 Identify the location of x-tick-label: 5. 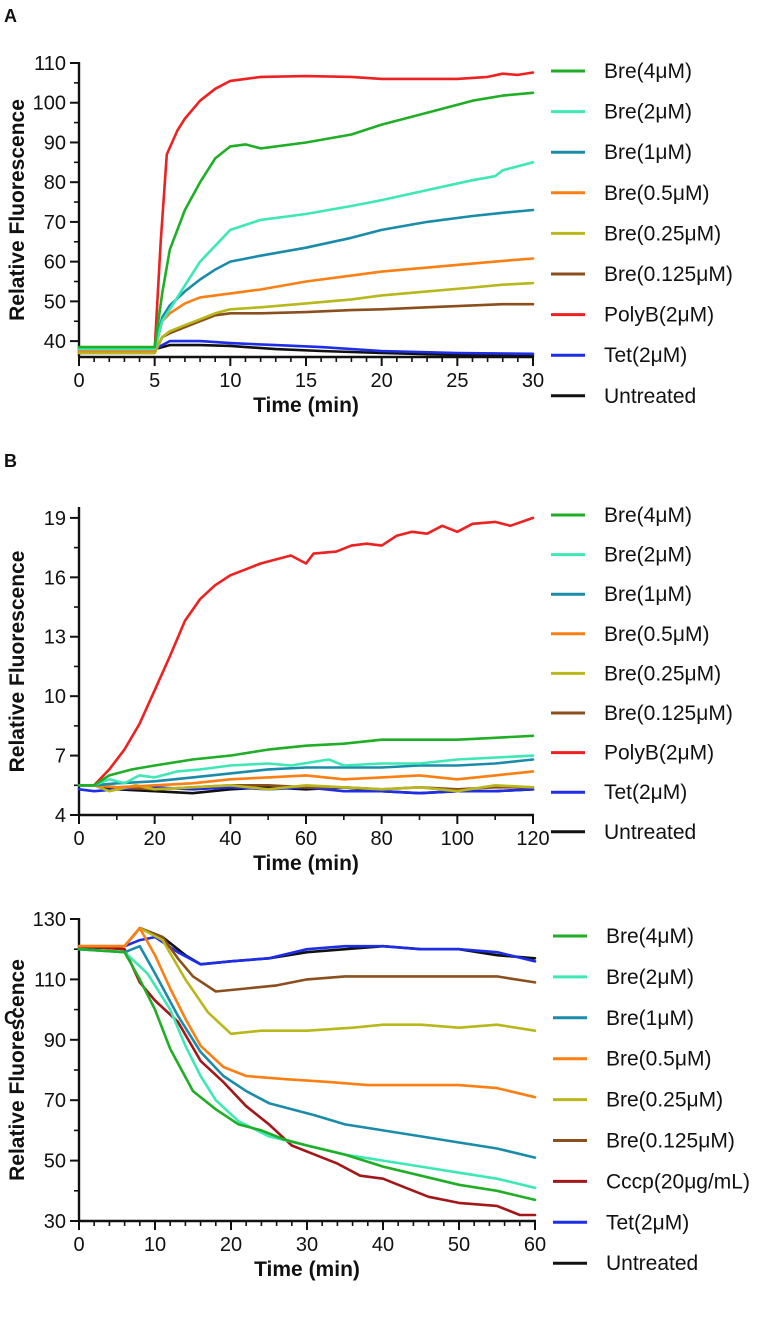
(154, 381).